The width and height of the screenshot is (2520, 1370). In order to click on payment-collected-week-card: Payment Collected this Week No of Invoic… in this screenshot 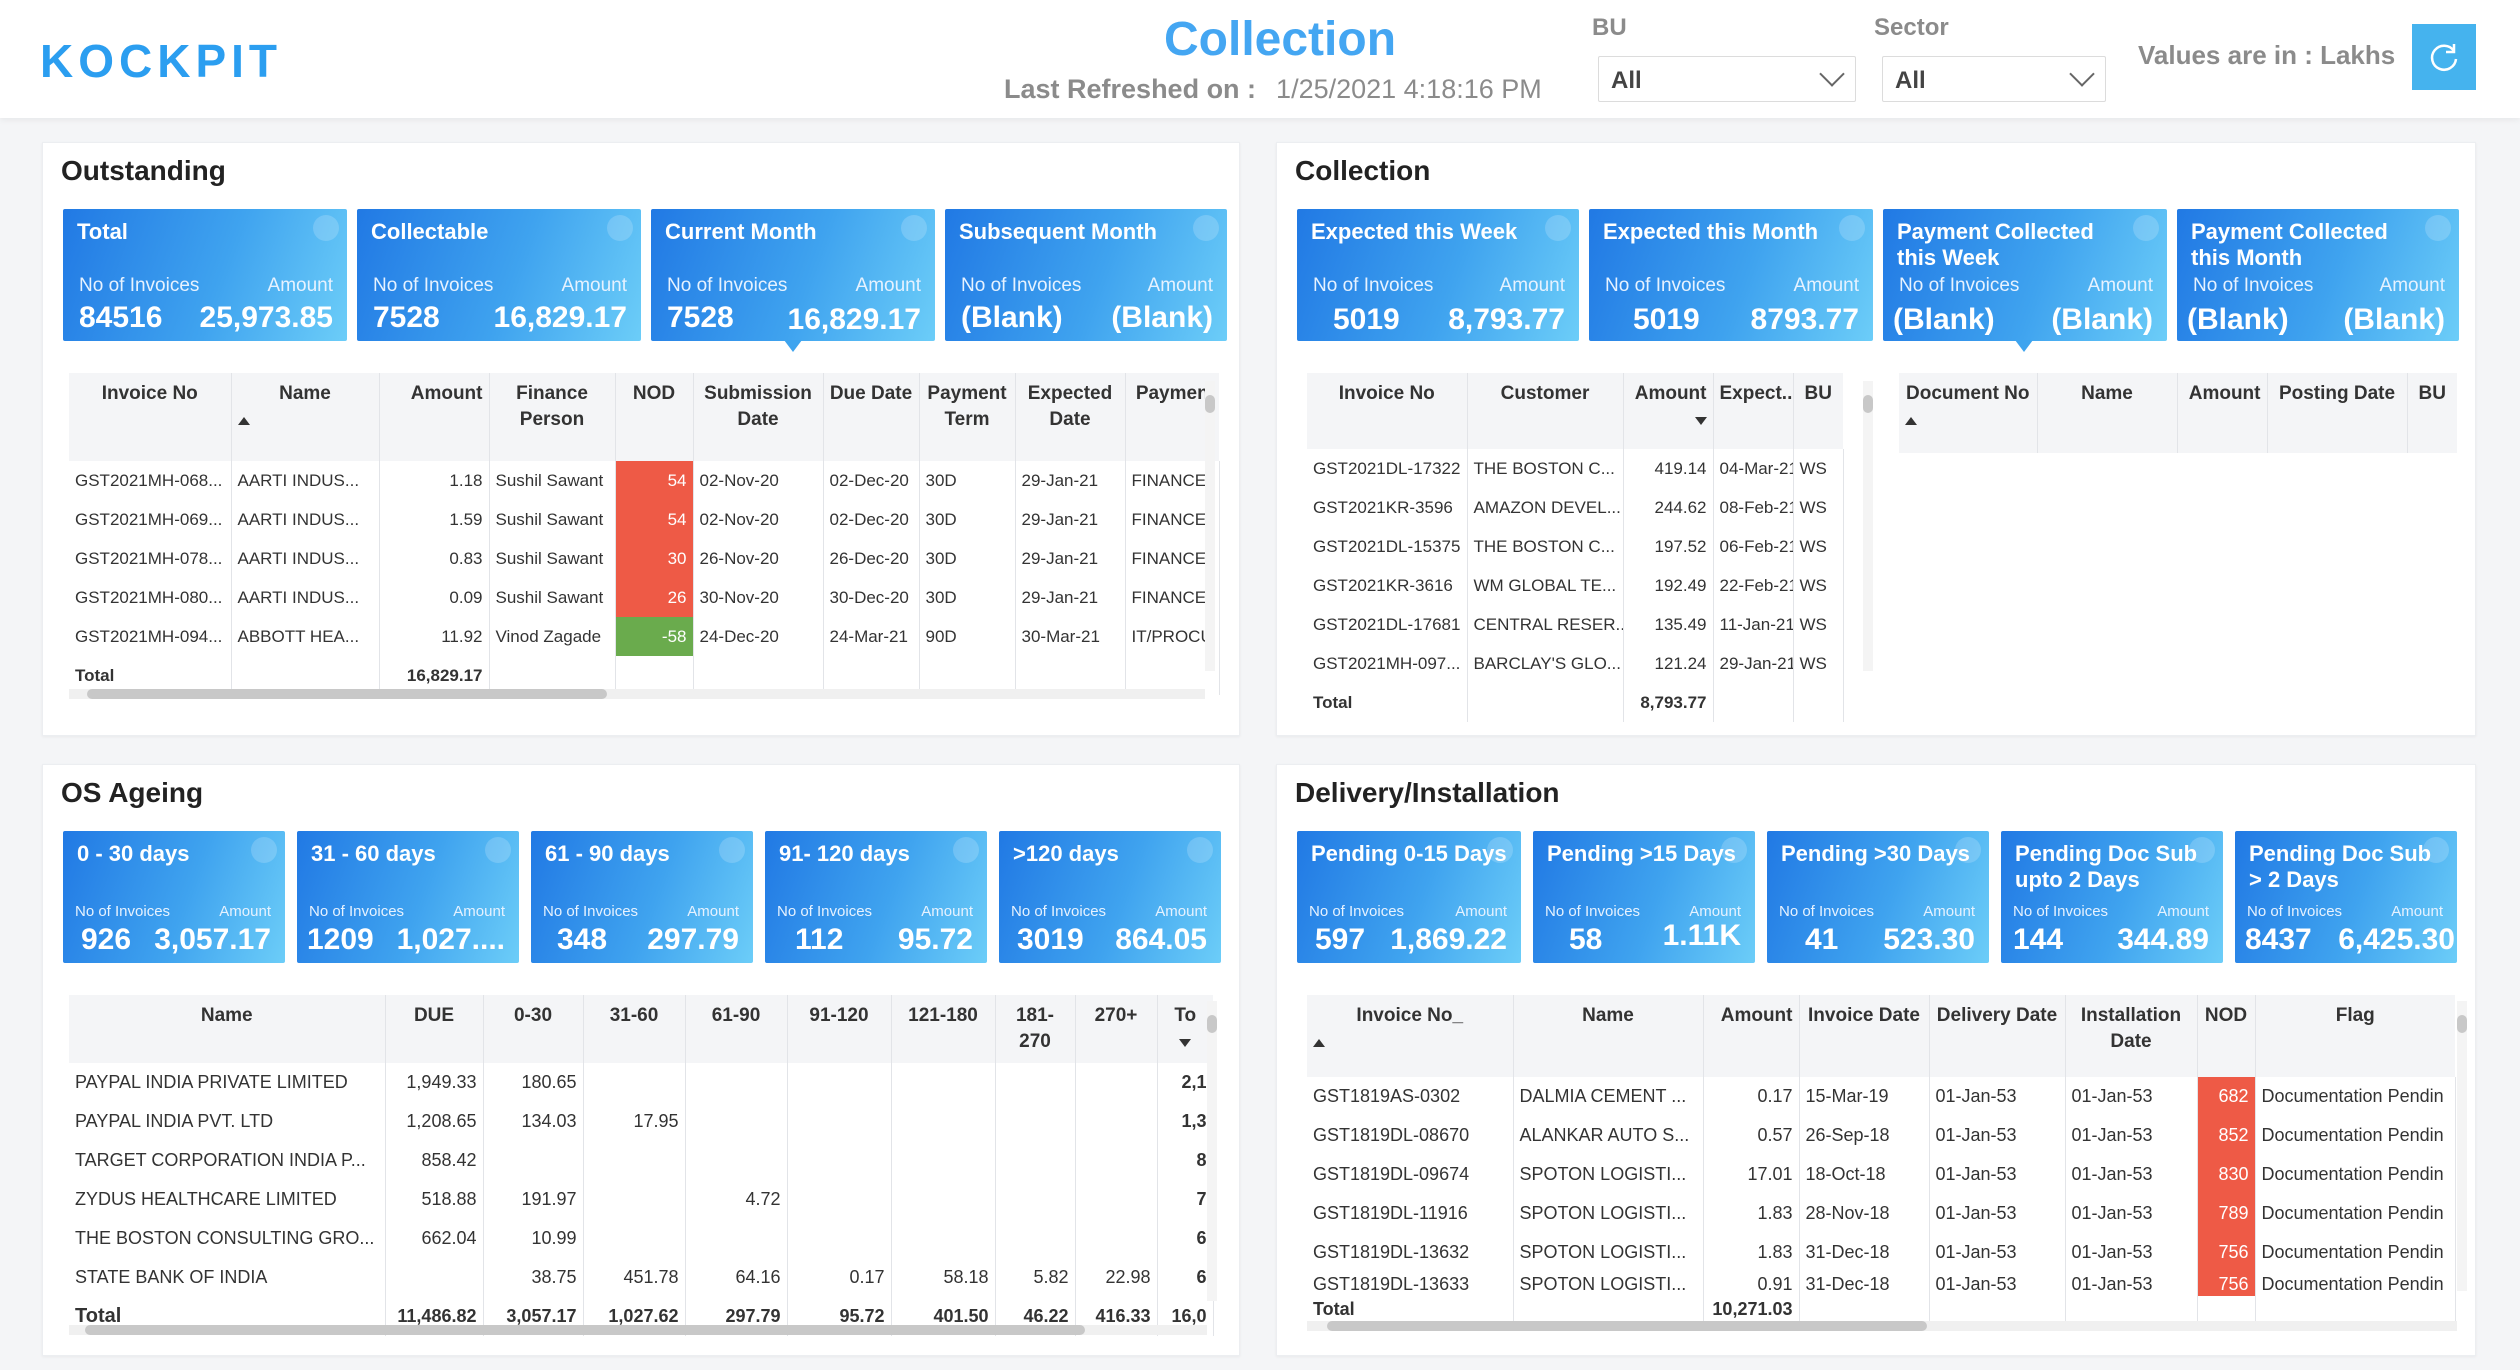, I will do `click(2025, 275)`.